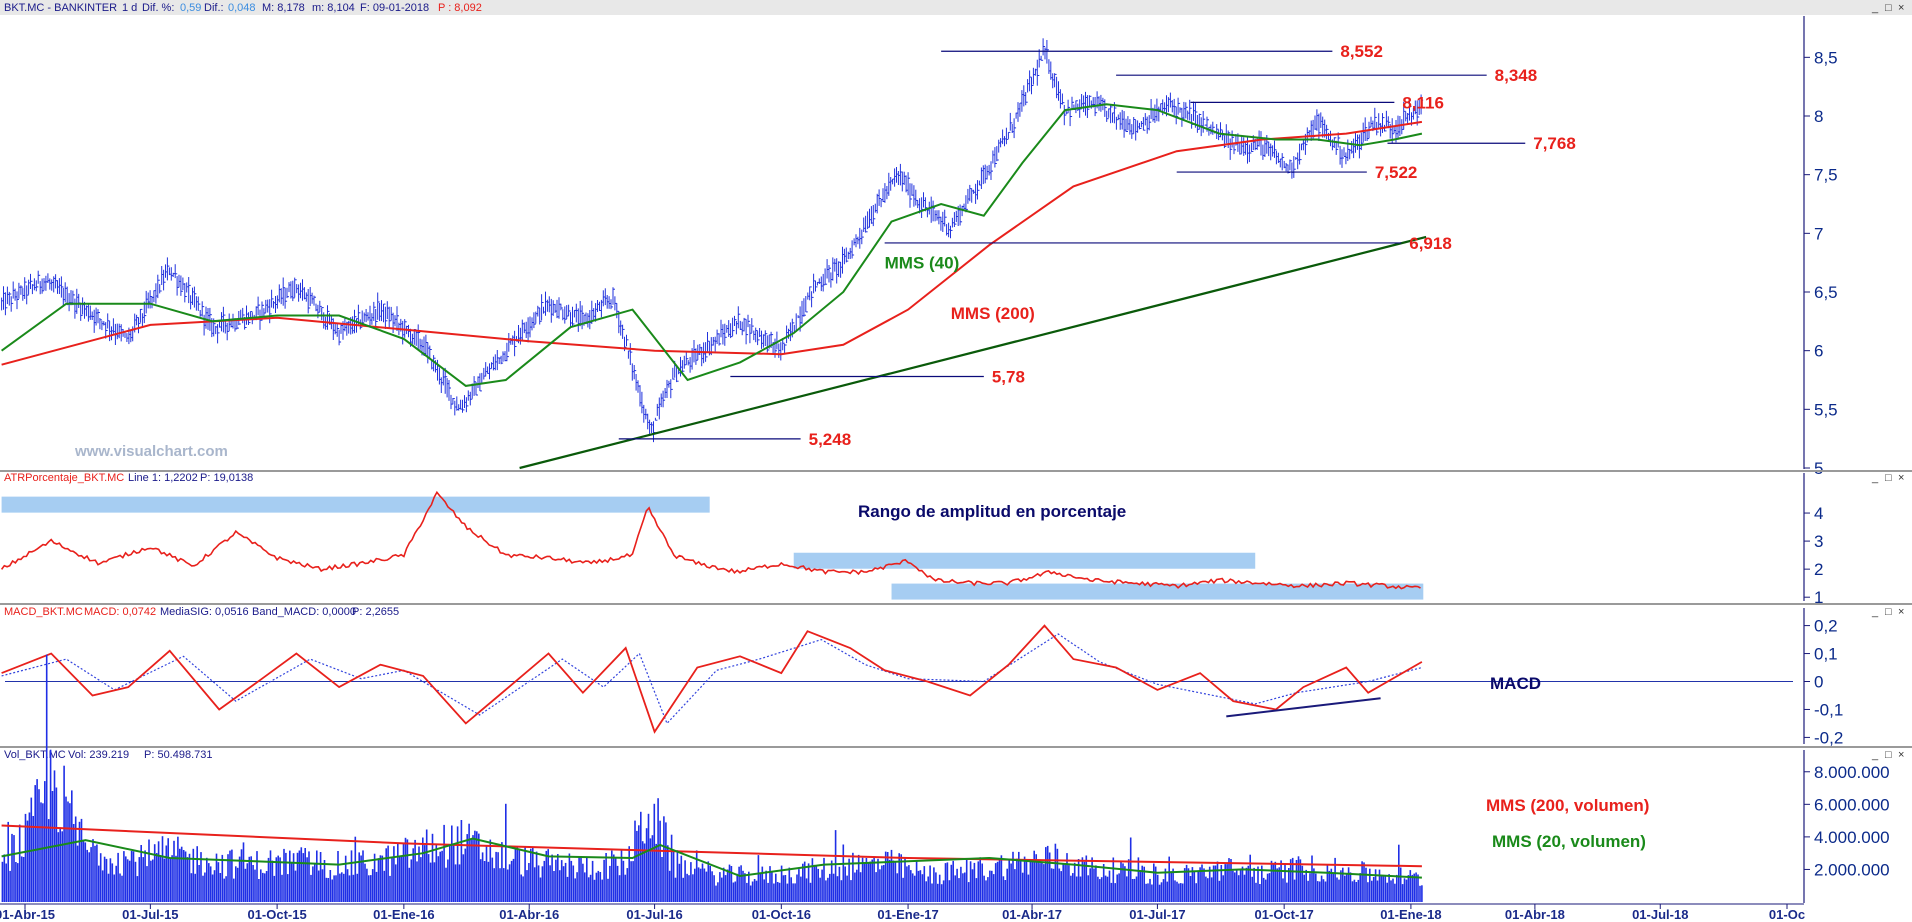  I want to click on vol-sma200-line, so click(711, 846).